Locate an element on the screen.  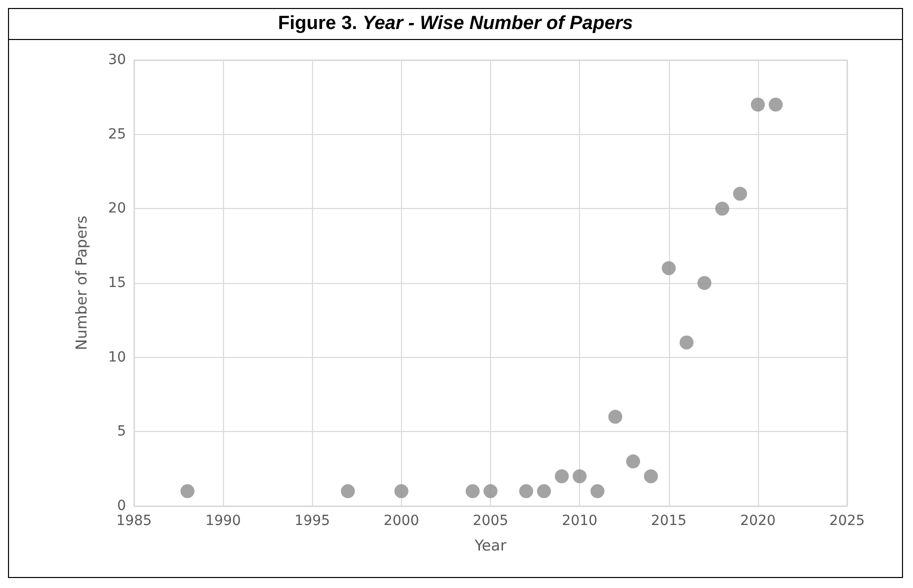
x-tick-label: 1990 is located at coordinates (223, 521).